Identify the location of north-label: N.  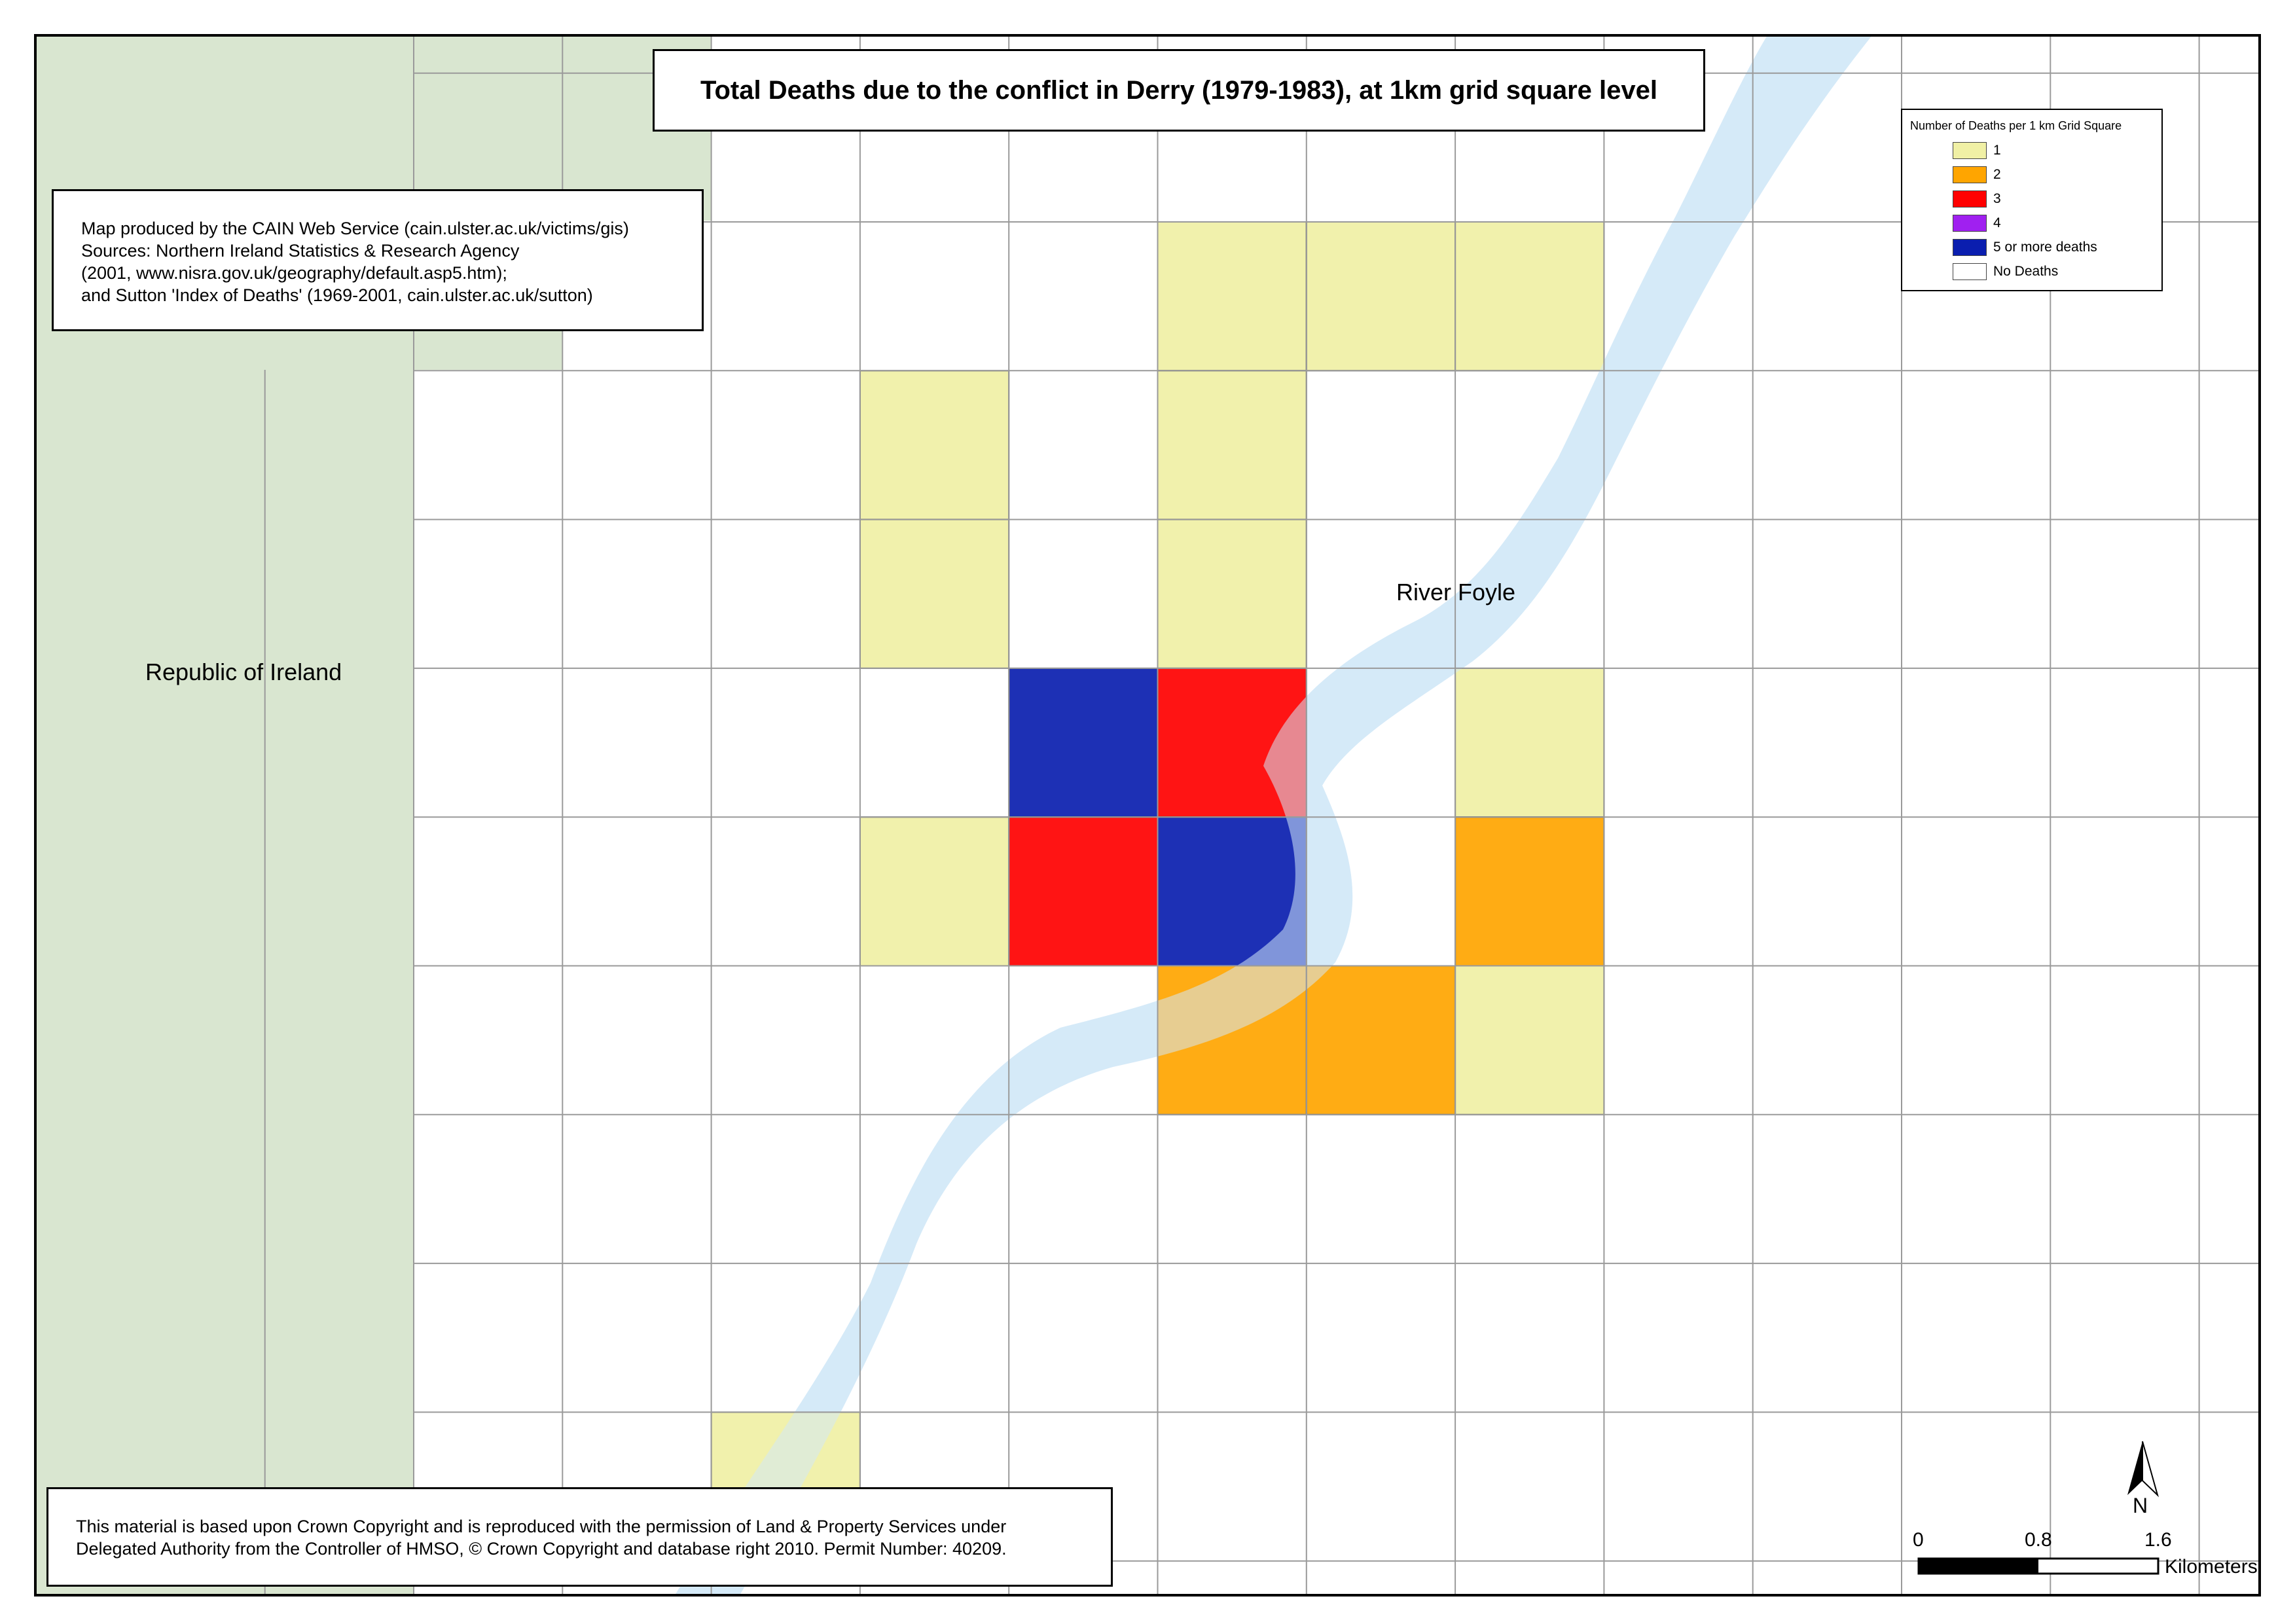
(2141, 1505).